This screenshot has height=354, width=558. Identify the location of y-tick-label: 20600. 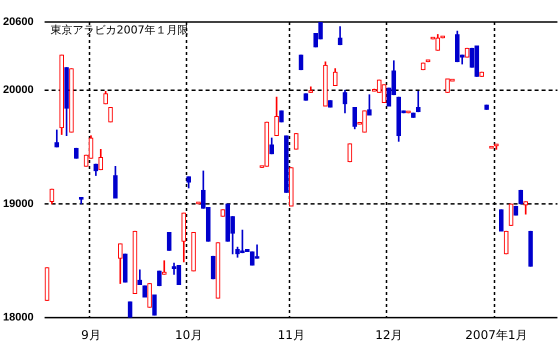
(18, 22).